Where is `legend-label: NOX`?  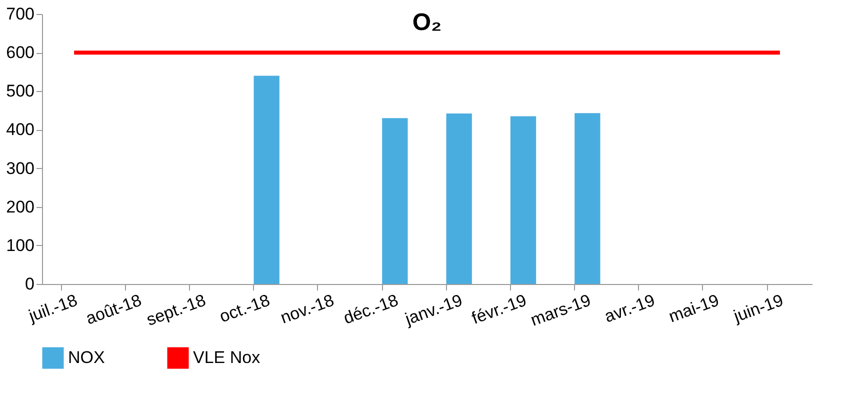 legend-label: NOX is located at coordinates (86, 357).